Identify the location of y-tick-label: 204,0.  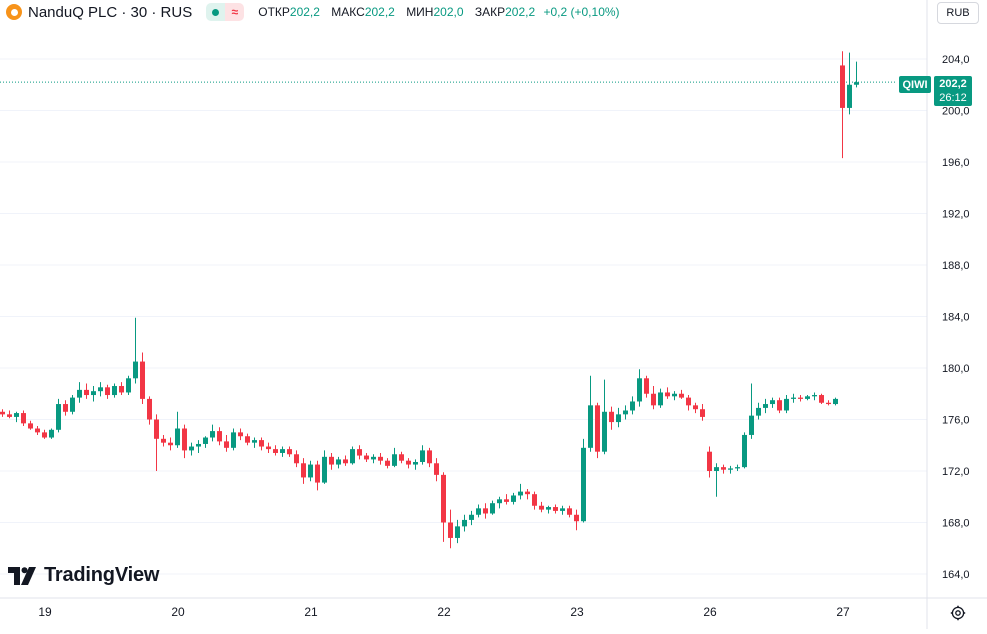
(956, 60).